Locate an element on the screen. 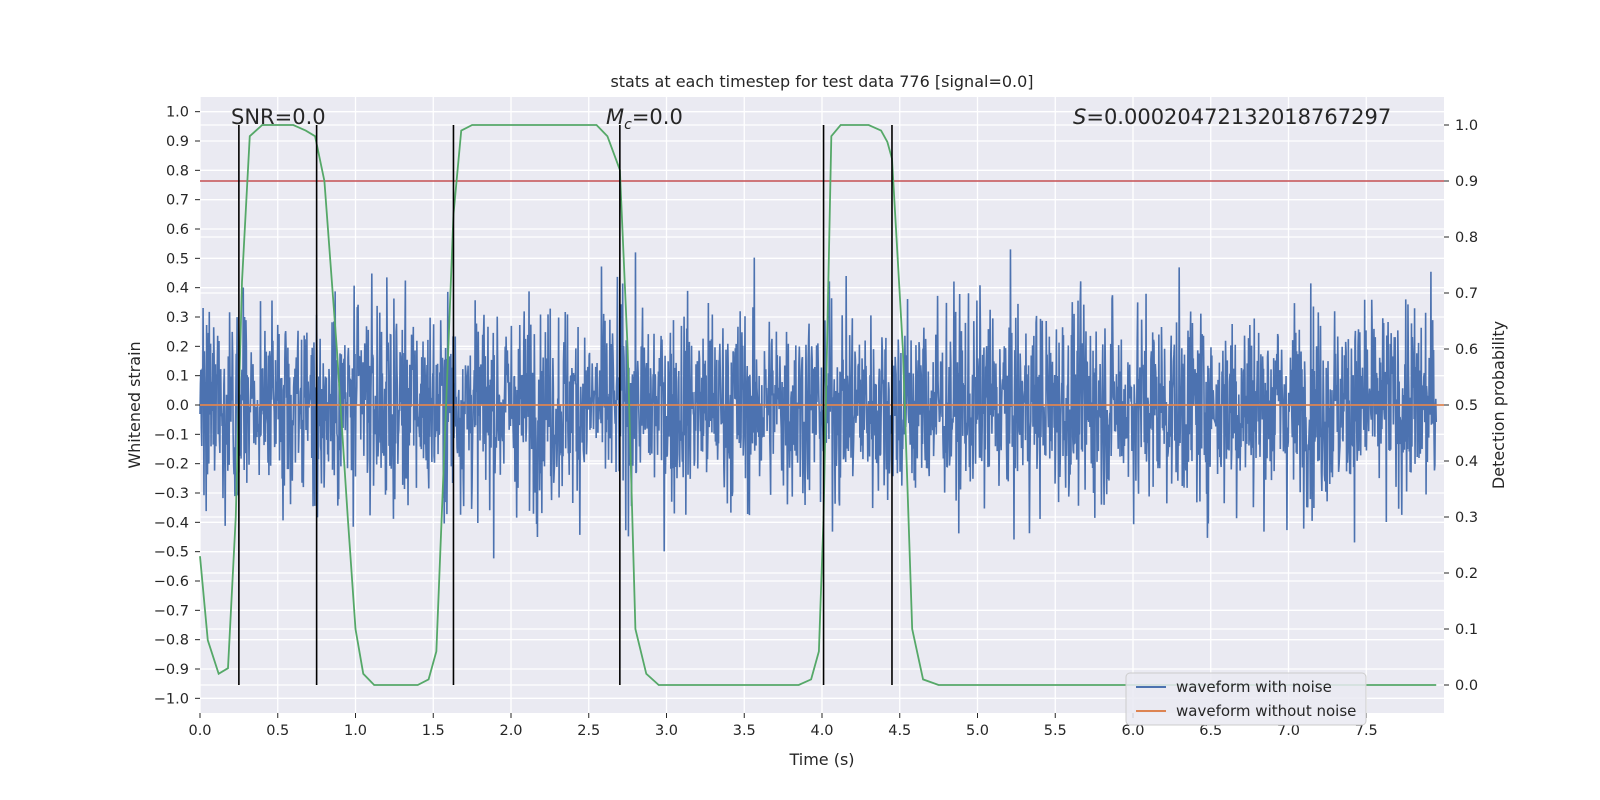  y-tick-label: 0.4 is located at coordinates (177, 289).